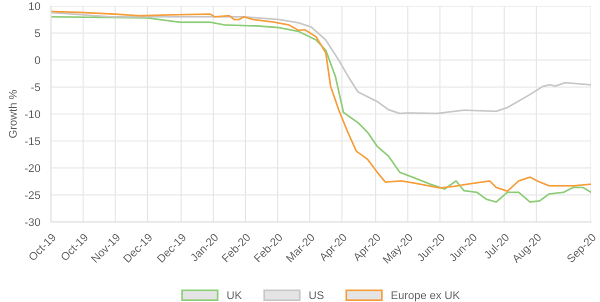 The height and width of the screenshot is (302, 600). I want to click on y-tick-label: -15, so click(32, 141).